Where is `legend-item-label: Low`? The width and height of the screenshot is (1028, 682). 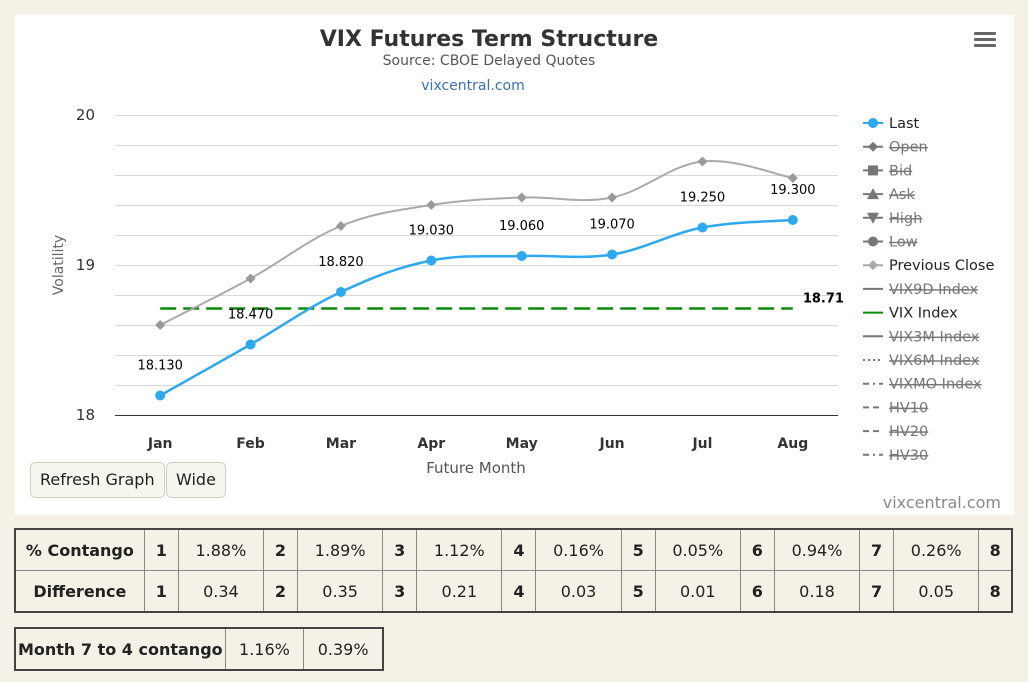
legend-item-label: Low is located at coordinates (903, 243).